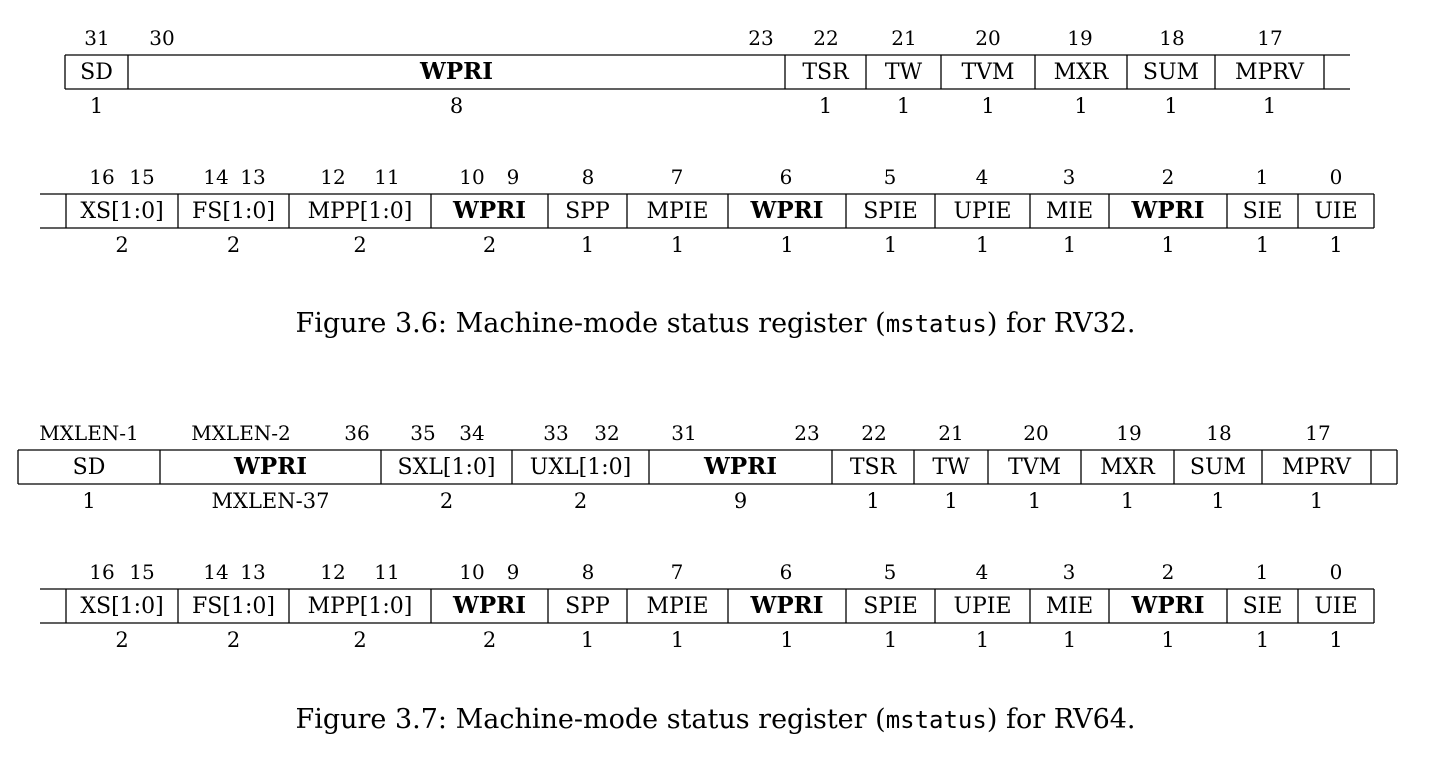 This screenshot has height=771, width=1431. What do you see at coordinates (215, 572) in the screenshot?
I see `bit-position-label: 14` at bounding box center [215, 572].